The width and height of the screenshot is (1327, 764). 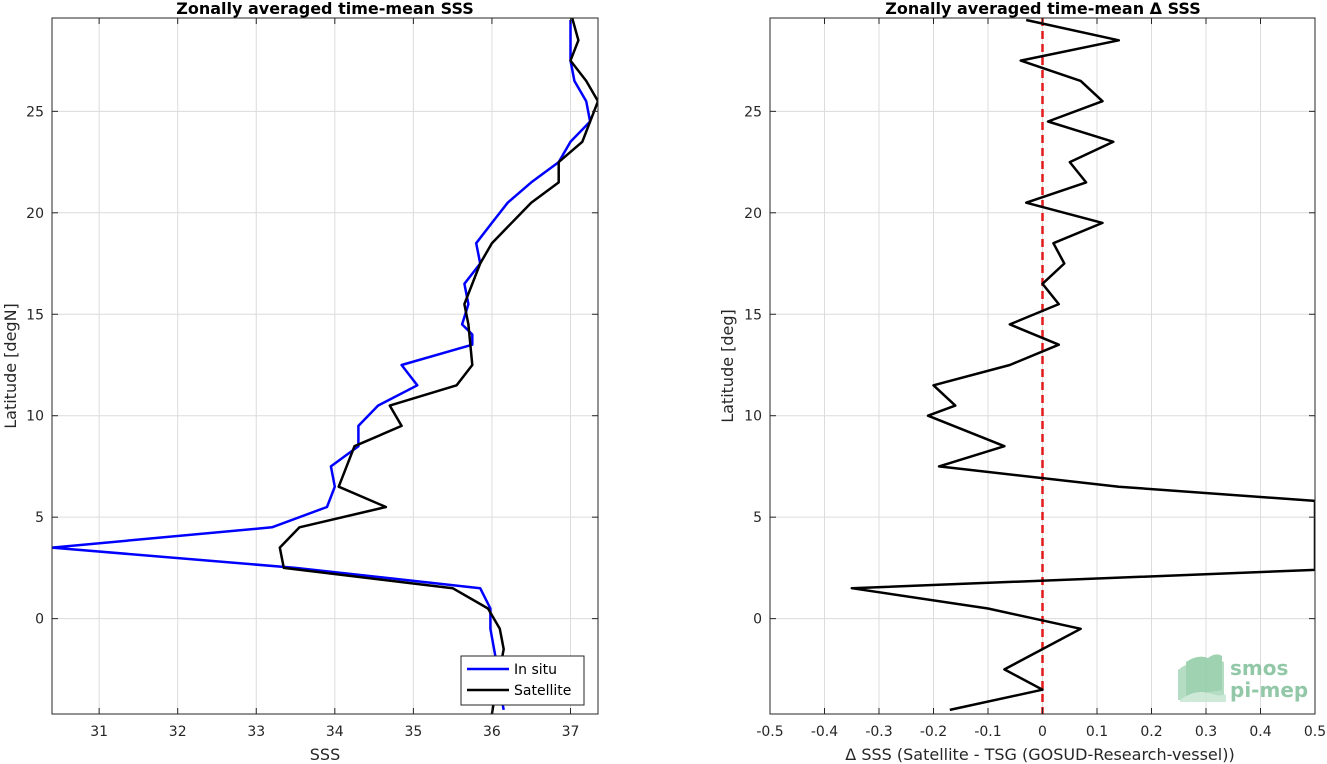 I want to click on right-x-tick-label: -0.5, so click(x=769, y=732).